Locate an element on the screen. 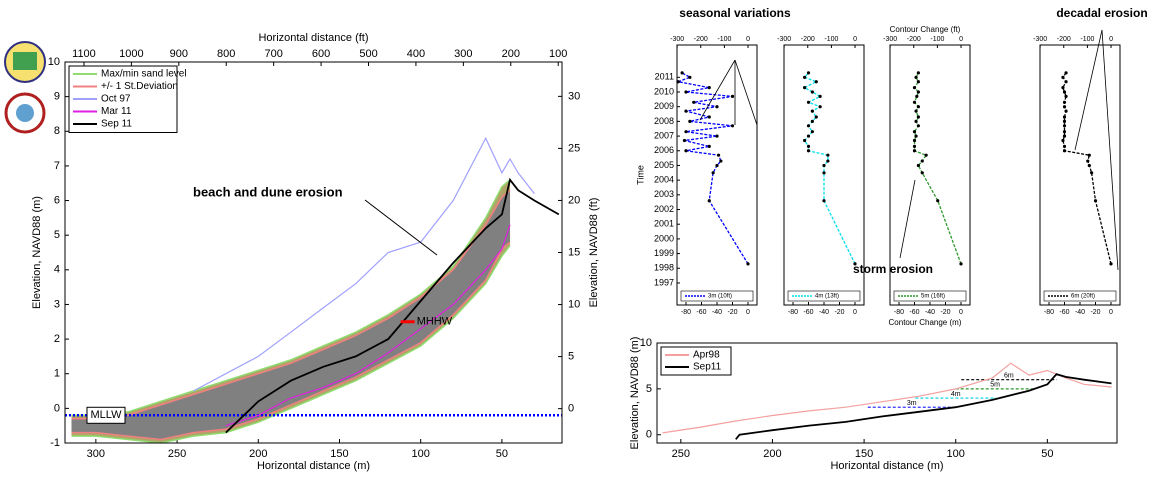 The width and height of the screenshot is (1151, 478). y-tick-label: 2004 is located at coordinates (664, 180).